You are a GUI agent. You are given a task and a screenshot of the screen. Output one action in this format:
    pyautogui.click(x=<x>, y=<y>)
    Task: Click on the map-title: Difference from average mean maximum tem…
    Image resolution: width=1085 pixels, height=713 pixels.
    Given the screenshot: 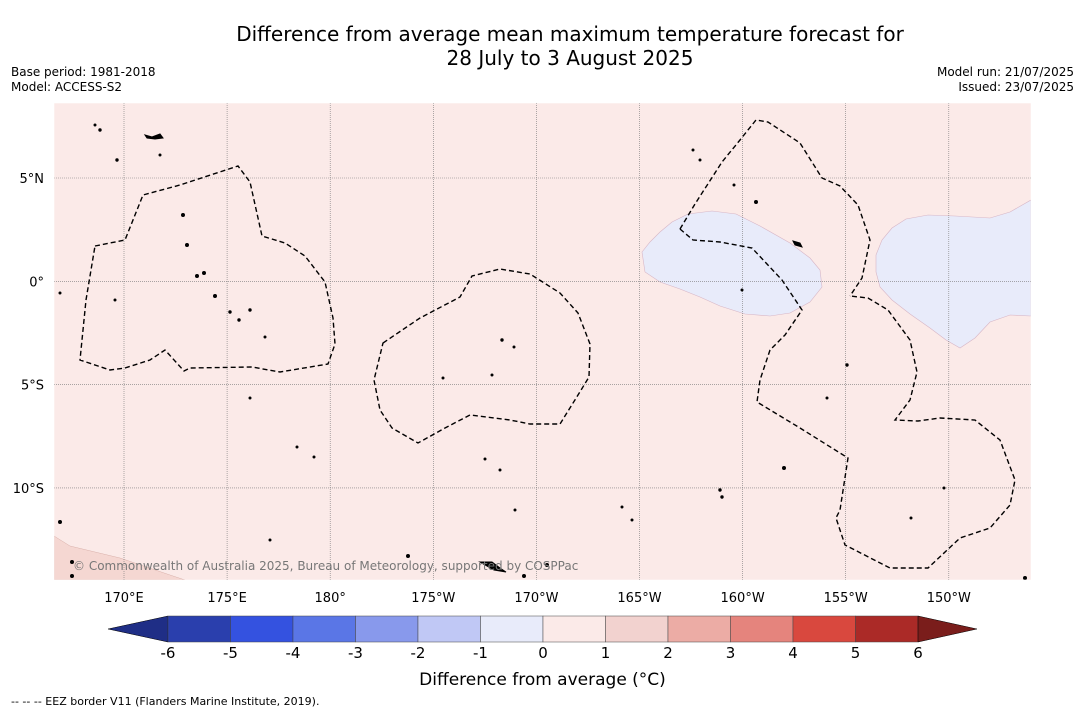 What is the action you would take?
    pyautogui.click(x=542, y=46)
    